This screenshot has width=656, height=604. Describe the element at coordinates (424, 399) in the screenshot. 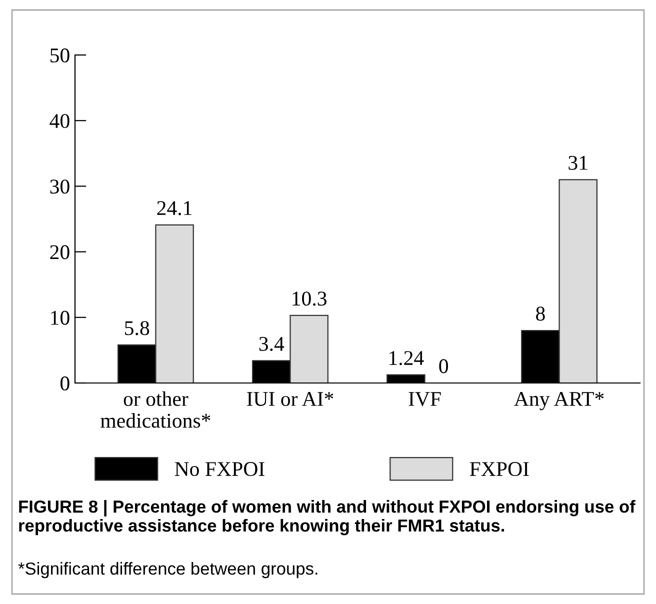

I see `x-tick-label: IVF` at that location.